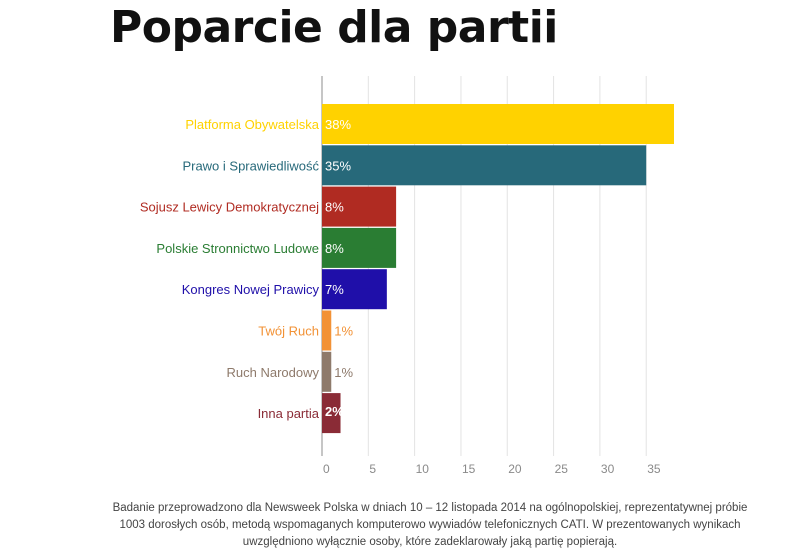 This screenshot has width=785, height=559. I want to click on x-tick-label: 5, so click(372, 469).